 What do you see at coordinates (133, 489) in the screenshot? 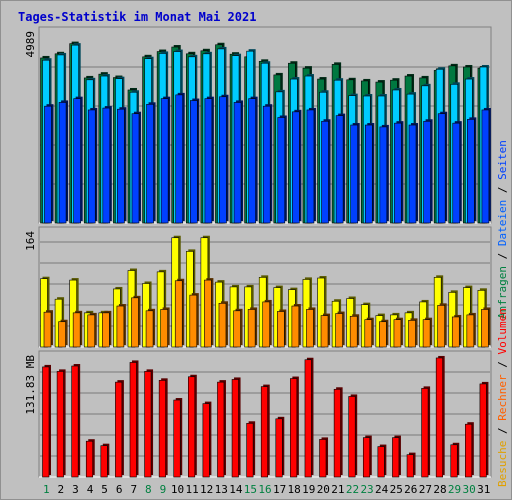
I see `day-label-7: 7` at bounding box center [133, 489].